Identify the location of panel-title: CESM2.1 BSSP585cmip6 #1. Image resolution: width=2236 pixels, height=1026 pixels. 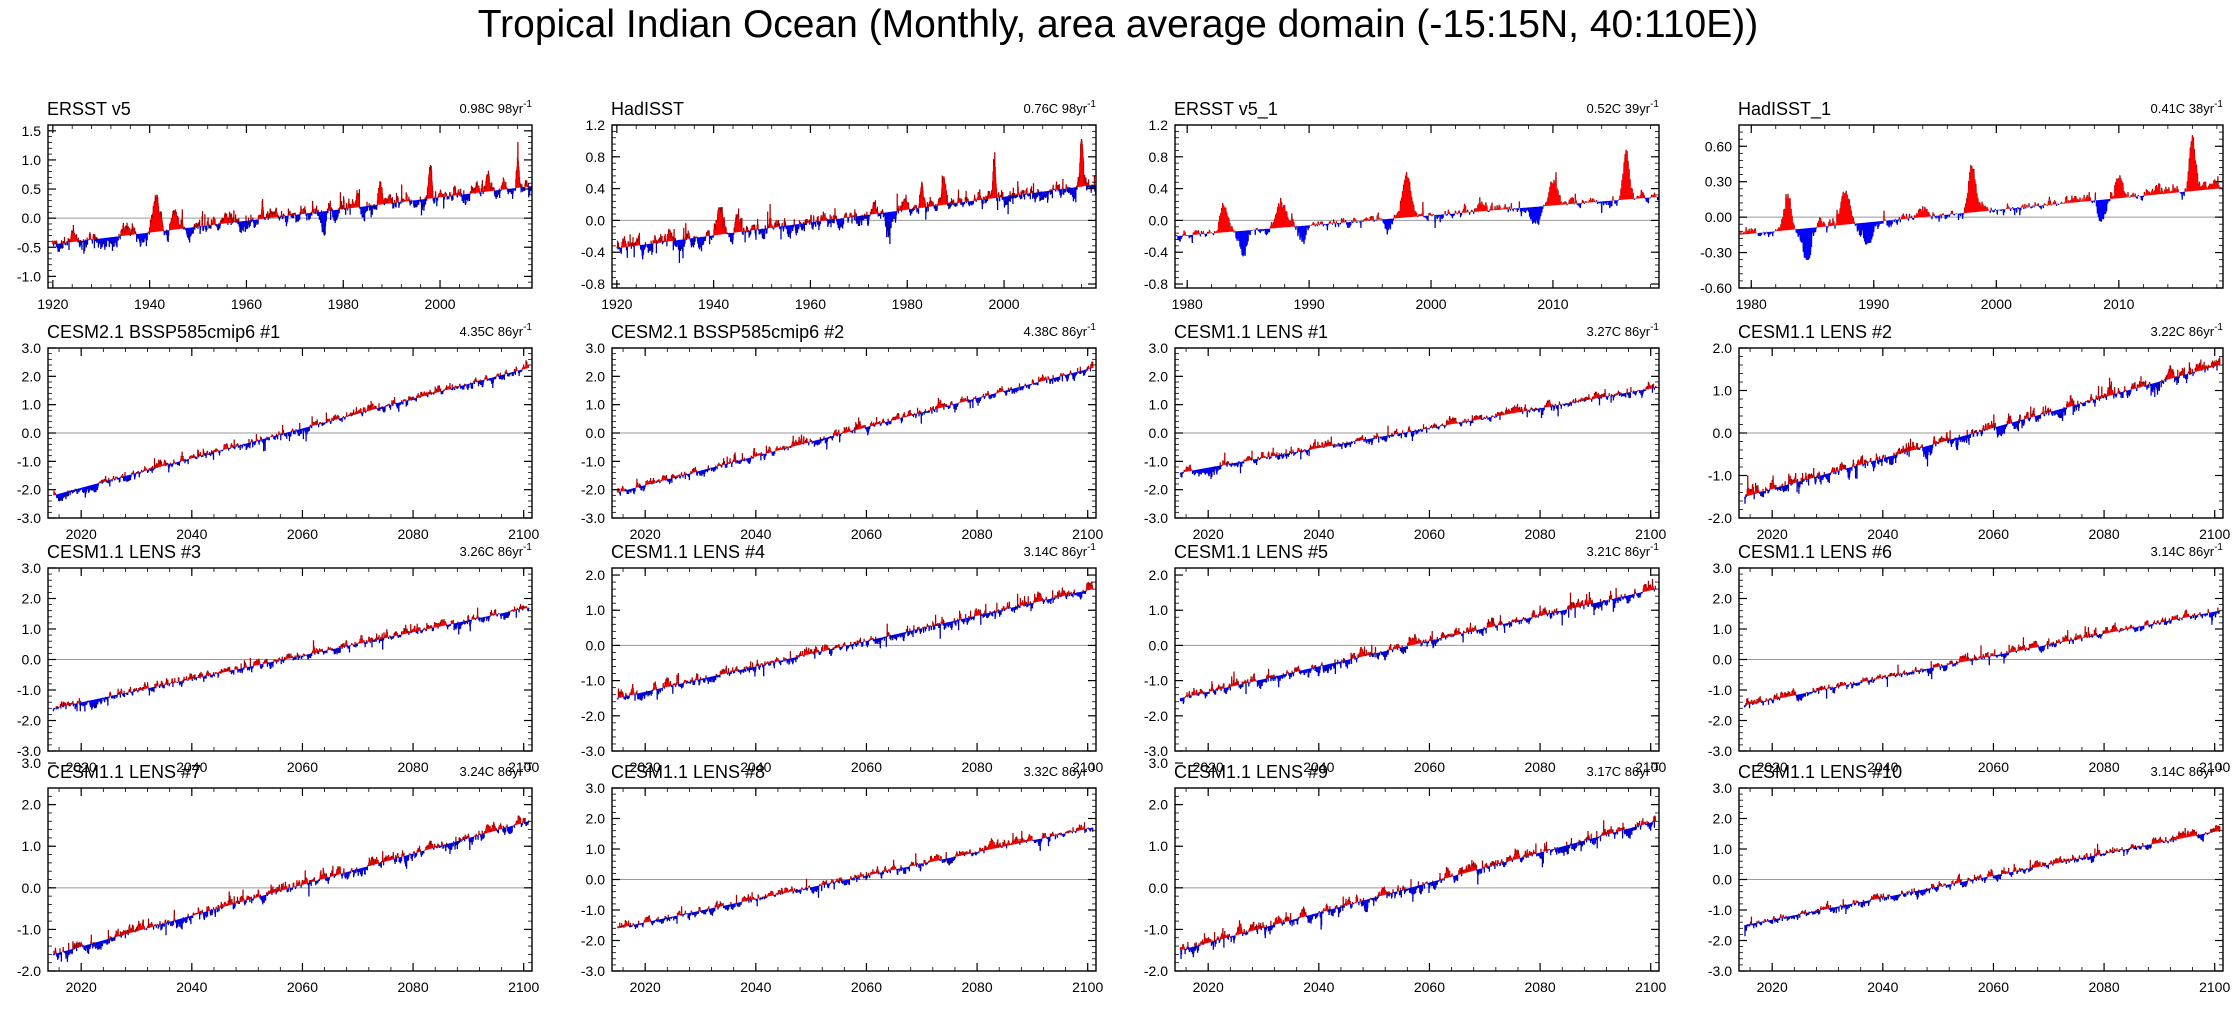
(163, 332).